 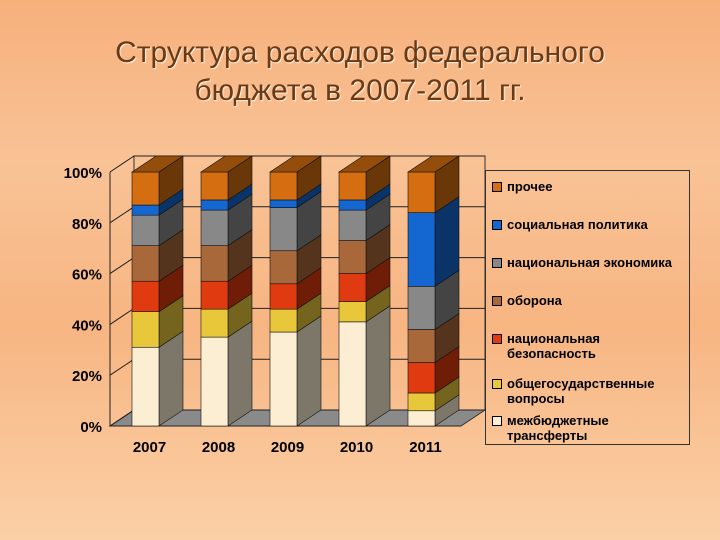 I want to click on legend-item: национальная экономика, so click(x=589, y=262).